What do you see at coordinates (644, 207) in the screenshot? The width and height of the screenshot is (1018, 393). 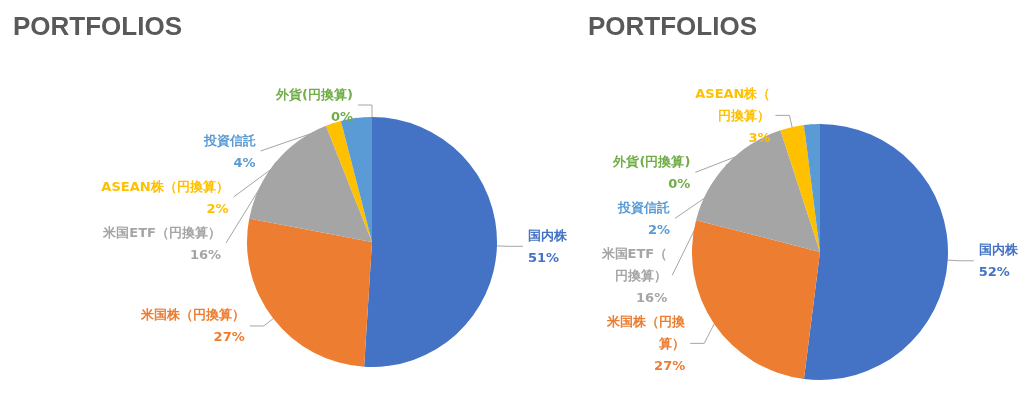 I see `slice-label: 投資信託` at bounding box center [644, 207].